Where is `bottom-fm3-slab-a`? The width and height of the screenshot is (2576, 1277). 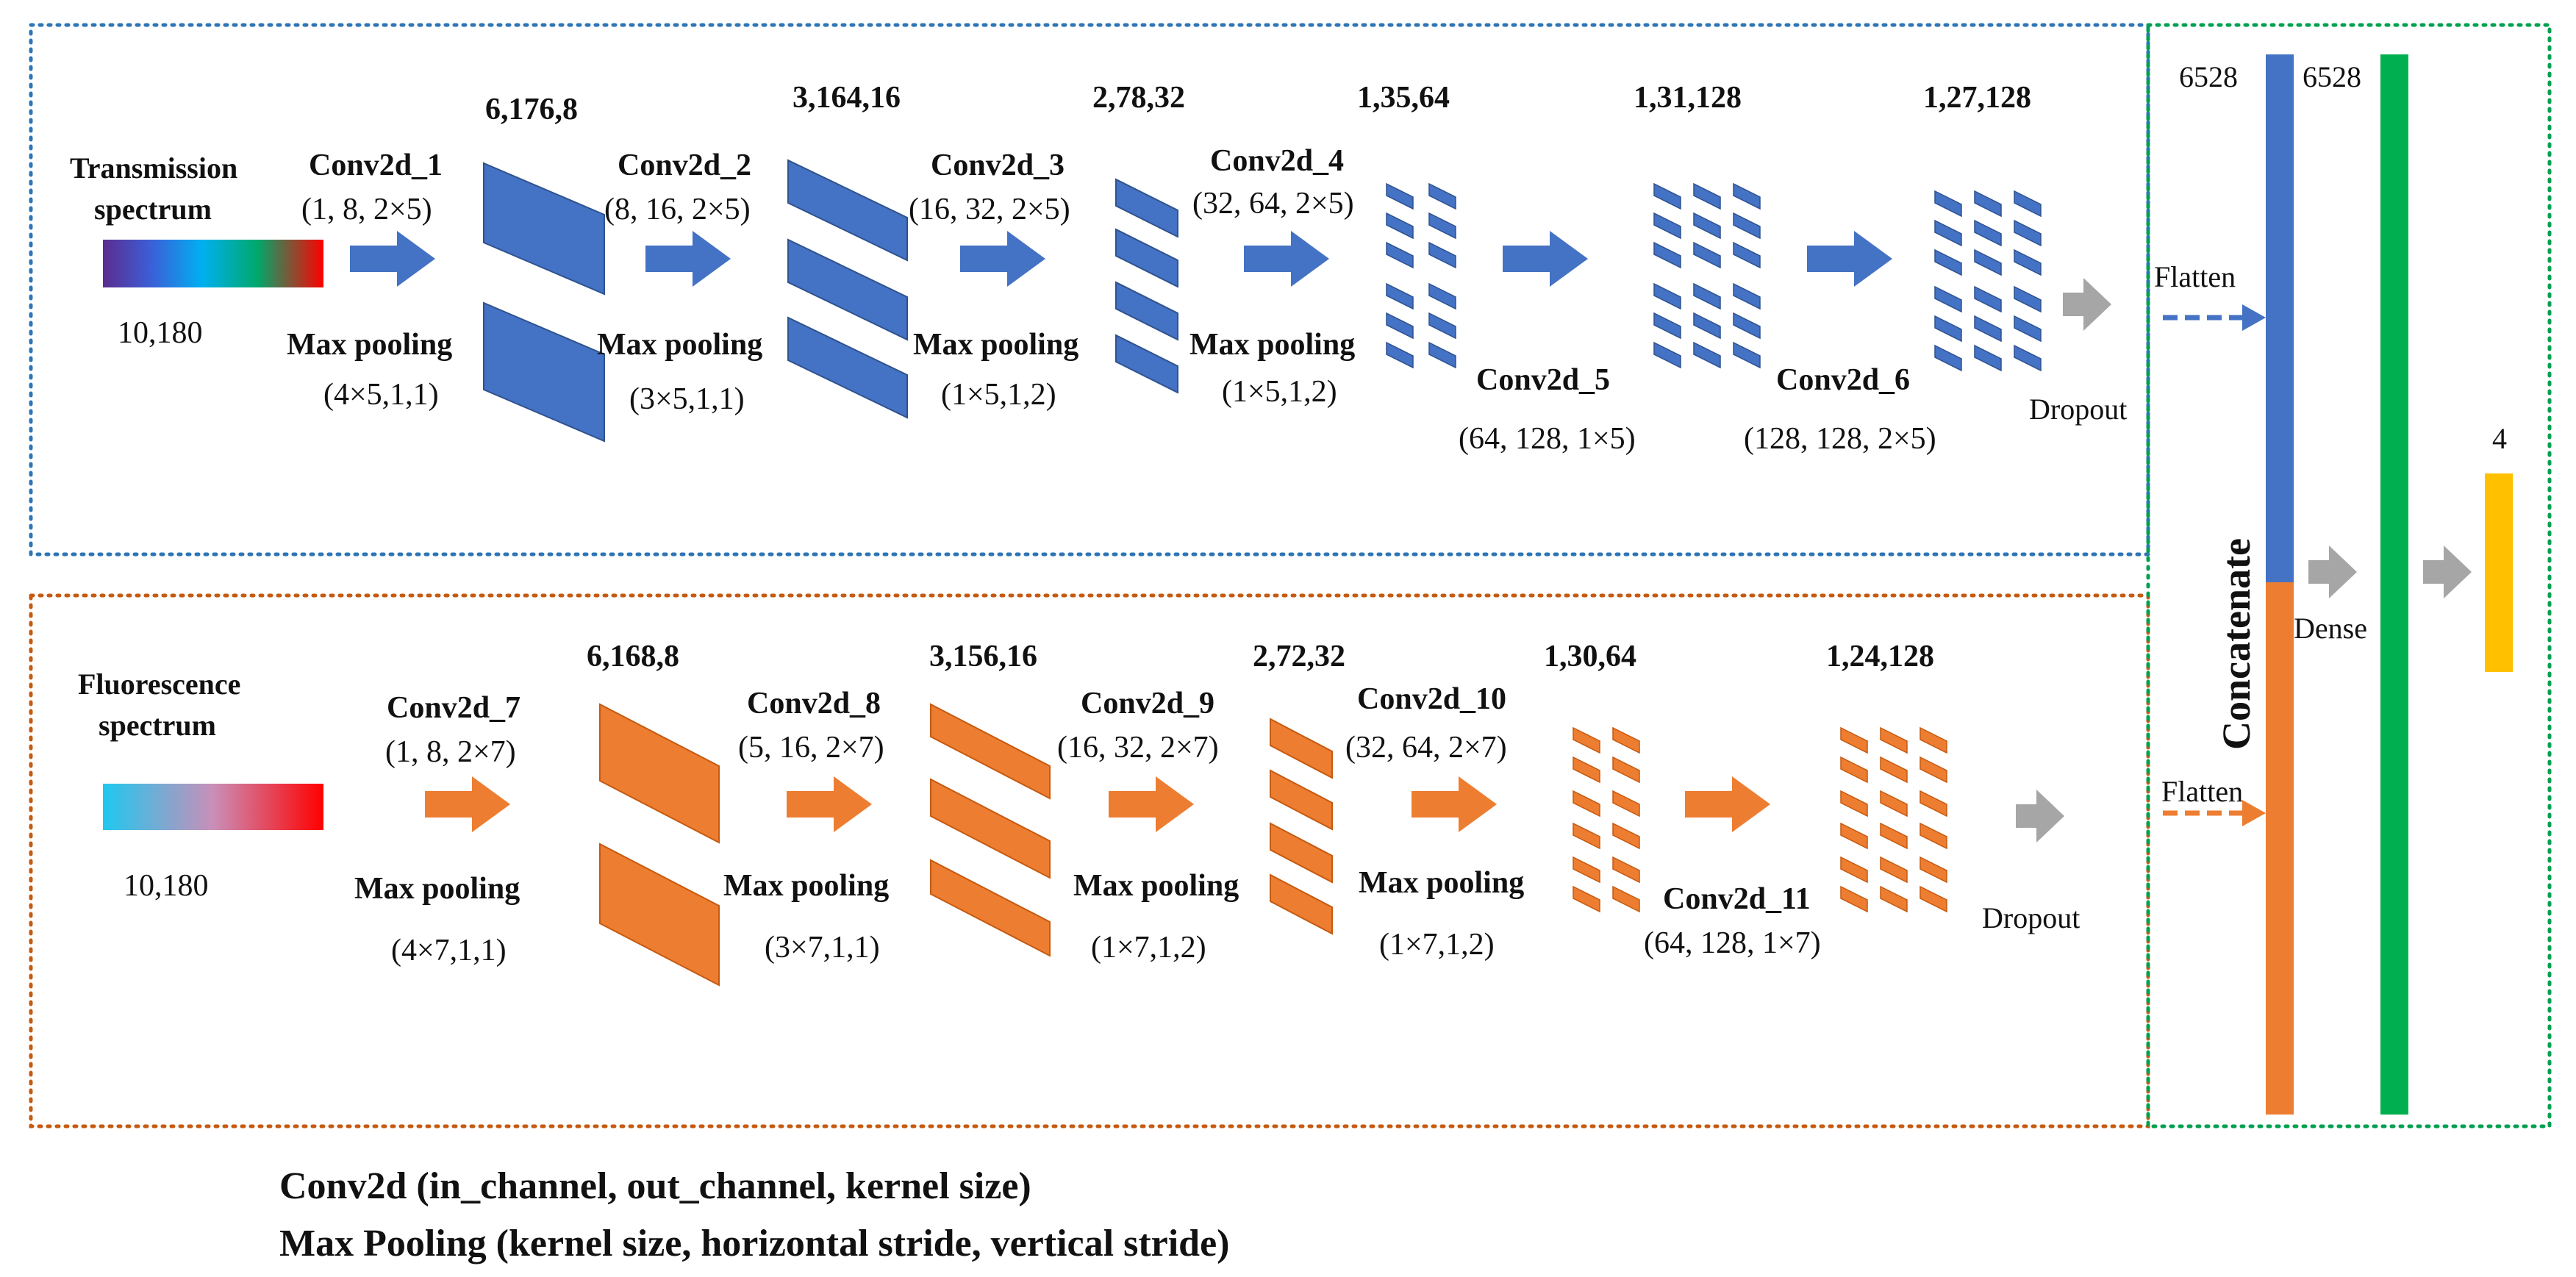
bottom-fm3-slab-a is located at coordinates (1301, 748).